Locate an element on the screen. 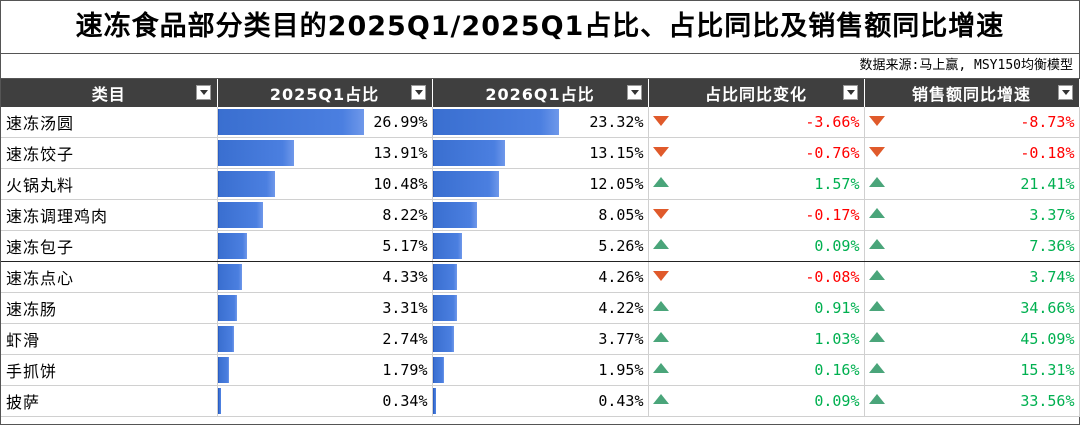  share-change-cell: -3.66% is located at coordinates (756, 122).